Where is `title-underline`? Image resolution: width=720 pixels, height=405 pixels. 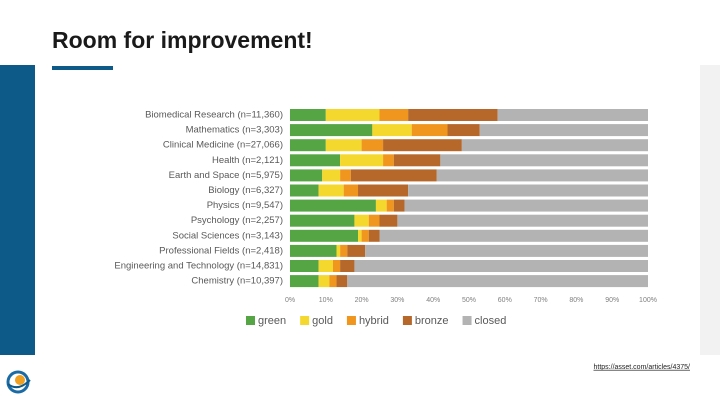
title-underline is located at coordinates (82, 68).